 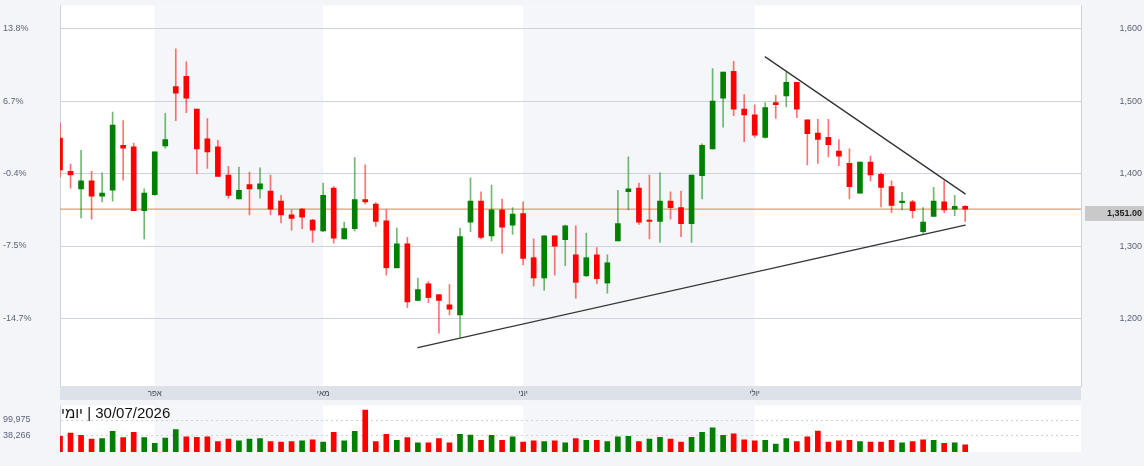 What do you see at coordinates (1130, 100) in the screenshot?
I see `y-tick-label: 1,500` at bounding box center [1130, 100].